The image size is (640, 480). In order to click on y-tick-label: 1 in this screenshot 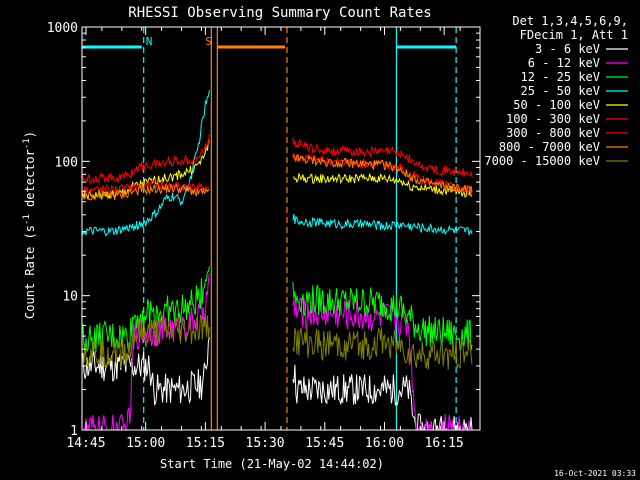, I will do `click(74, 431)`.